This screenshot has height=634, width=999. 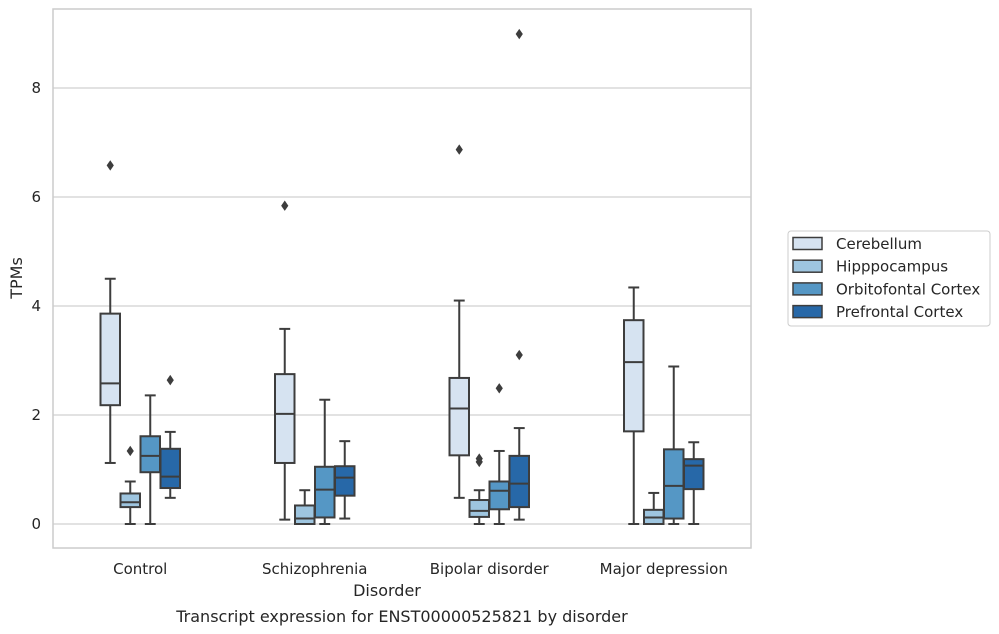 I want to click on legend-label: Cerebellum, so click(x=879, y=244).